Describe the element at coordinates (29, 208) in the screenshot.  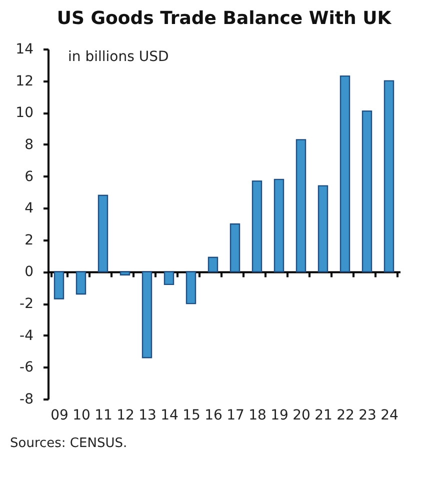
I see `y-tick-label: 4` at that location.